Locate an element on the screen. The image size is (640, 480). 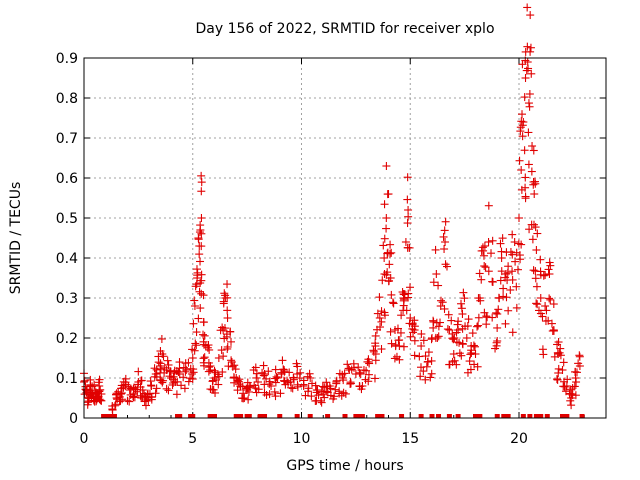
y-axis-label: SRMTID / TECUs is located at coordinates (16, 238).